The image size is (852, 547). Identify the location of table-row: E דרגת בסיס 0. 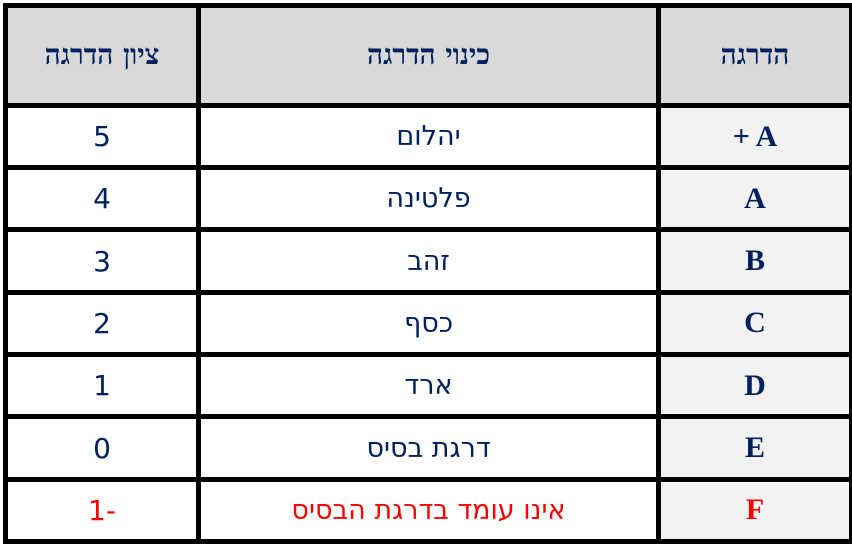
(427, 448).